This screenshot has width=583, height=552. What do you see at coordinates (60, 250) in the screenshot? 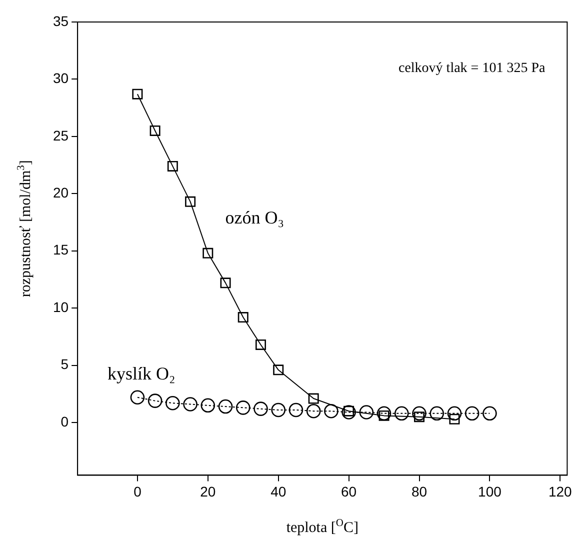
I see `y-tick-label: 15` at bounding box center [60, 250].